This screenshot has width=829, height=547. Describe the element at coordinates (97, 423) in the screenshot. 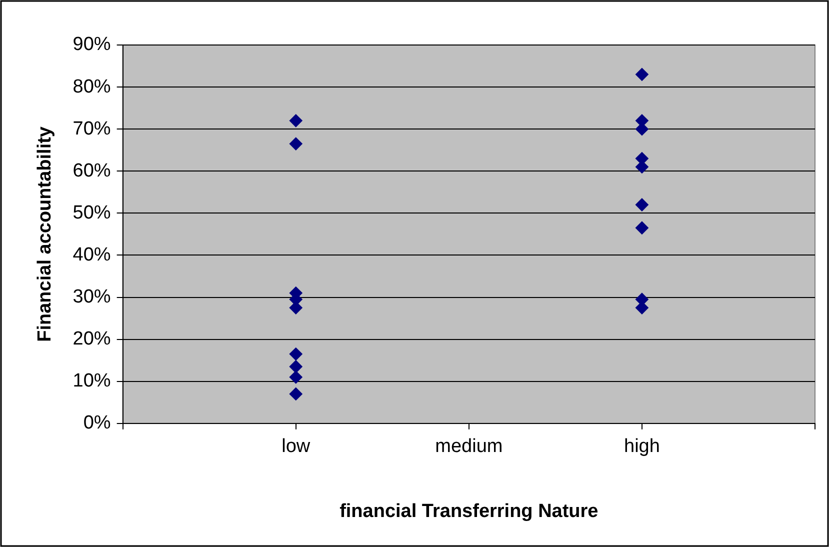

I see `y-tick-label: 0%` at that location.